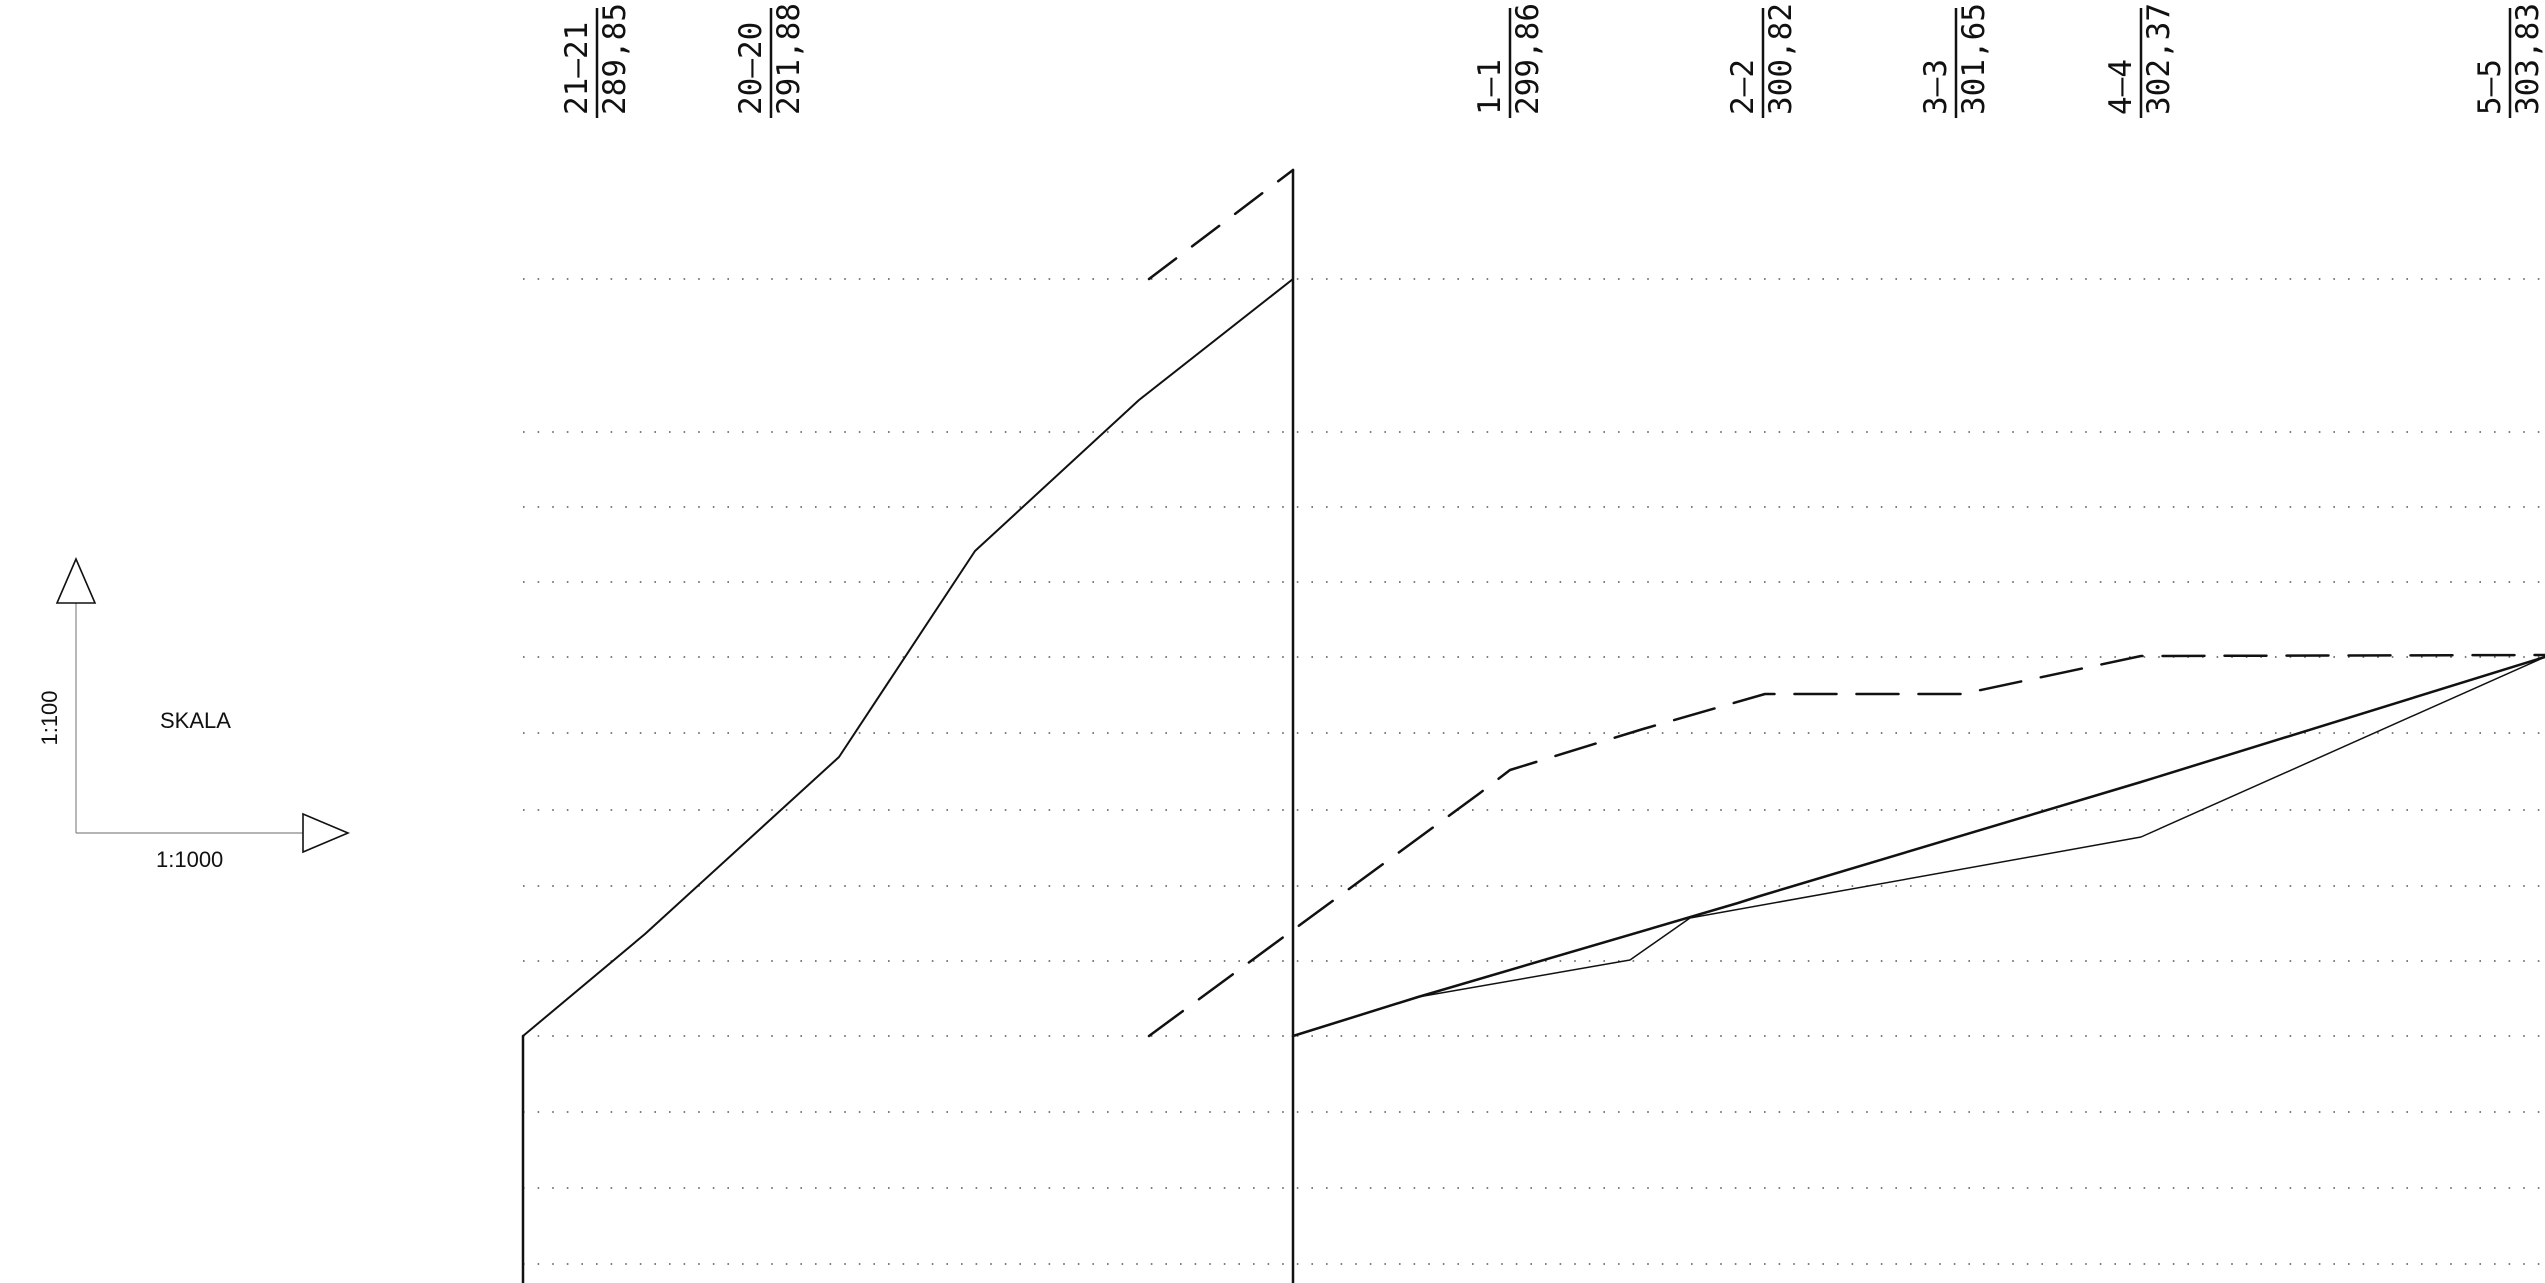 The width and height of the screenshot is (2545, 1283). Describe the element at coordinates (751, 68) in the screenshot. I see `station-id: 20–20` at that location.